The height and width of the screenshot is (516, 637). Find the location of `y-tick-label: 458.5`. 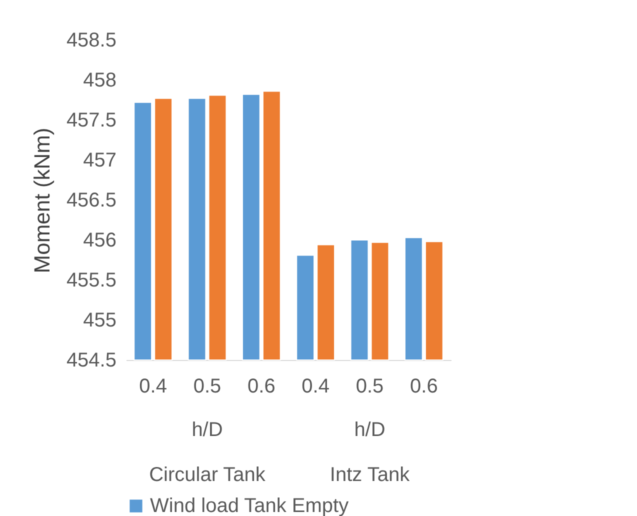

y-tick-label: 458.5 is located at coordinates (91, 41).